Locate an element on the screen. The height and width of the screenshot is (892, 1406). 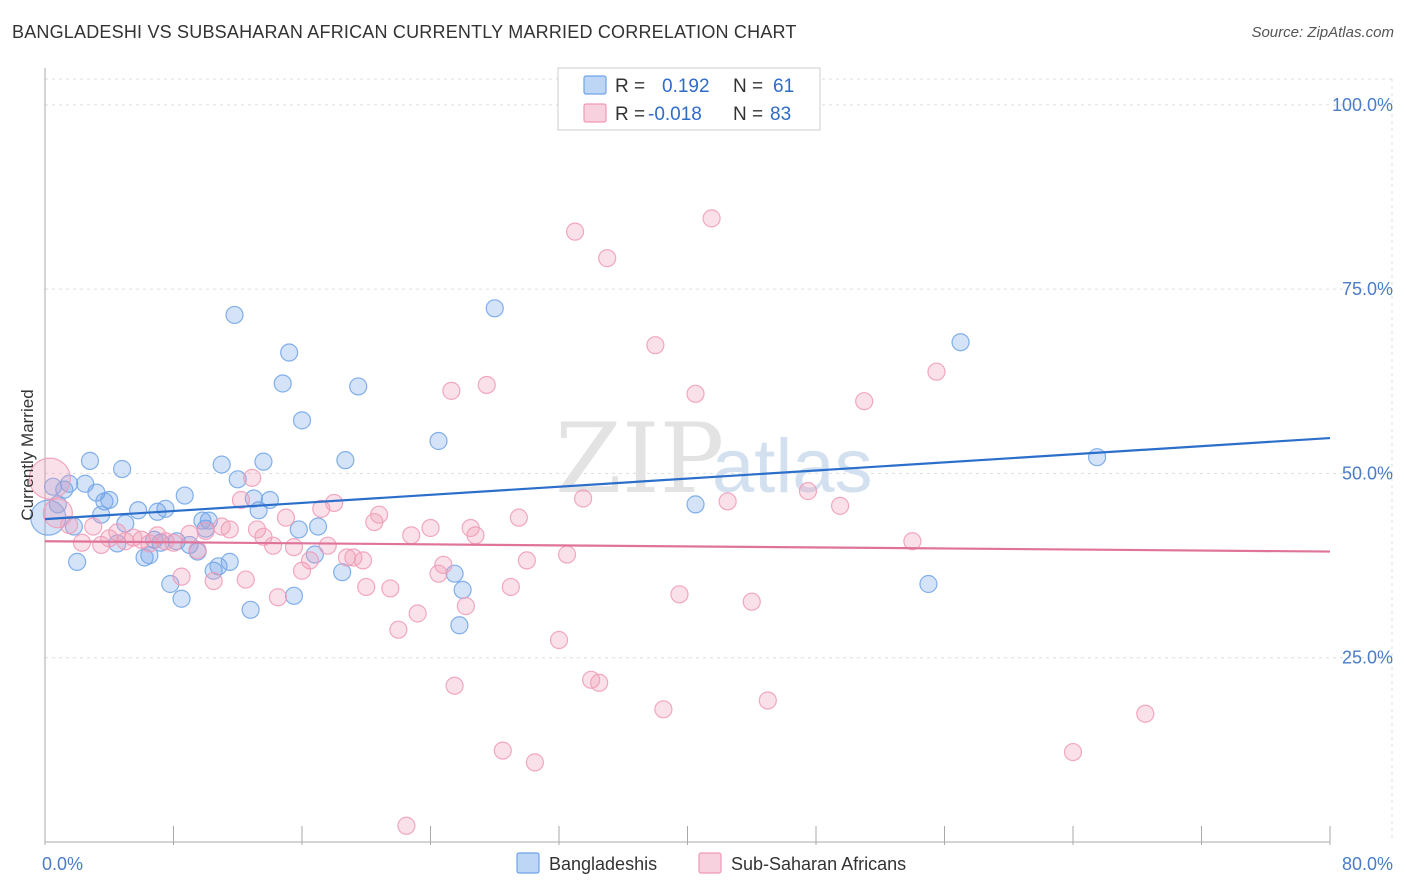
watermark: ZIP atlas is located at coordinates (714, 459).